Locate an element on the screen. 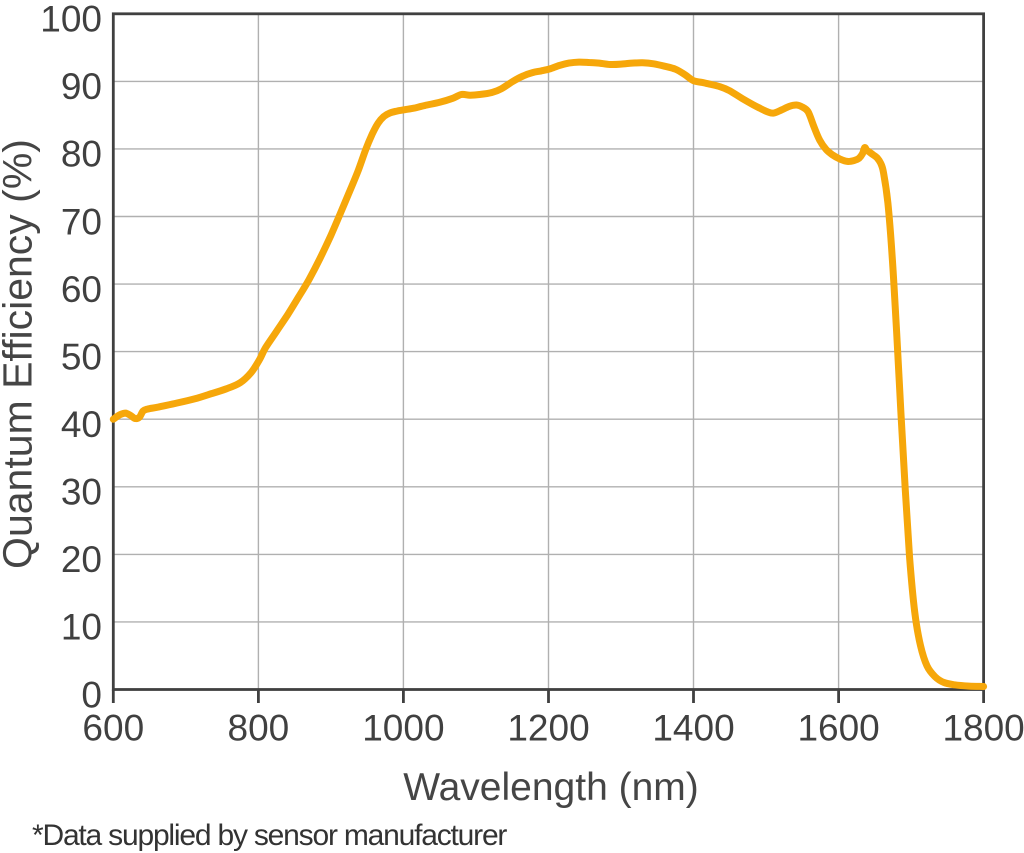 Image resolution: width=1024 pixels, height=853 pixels. svg-text: 800 is located at coordinates (259, 728).